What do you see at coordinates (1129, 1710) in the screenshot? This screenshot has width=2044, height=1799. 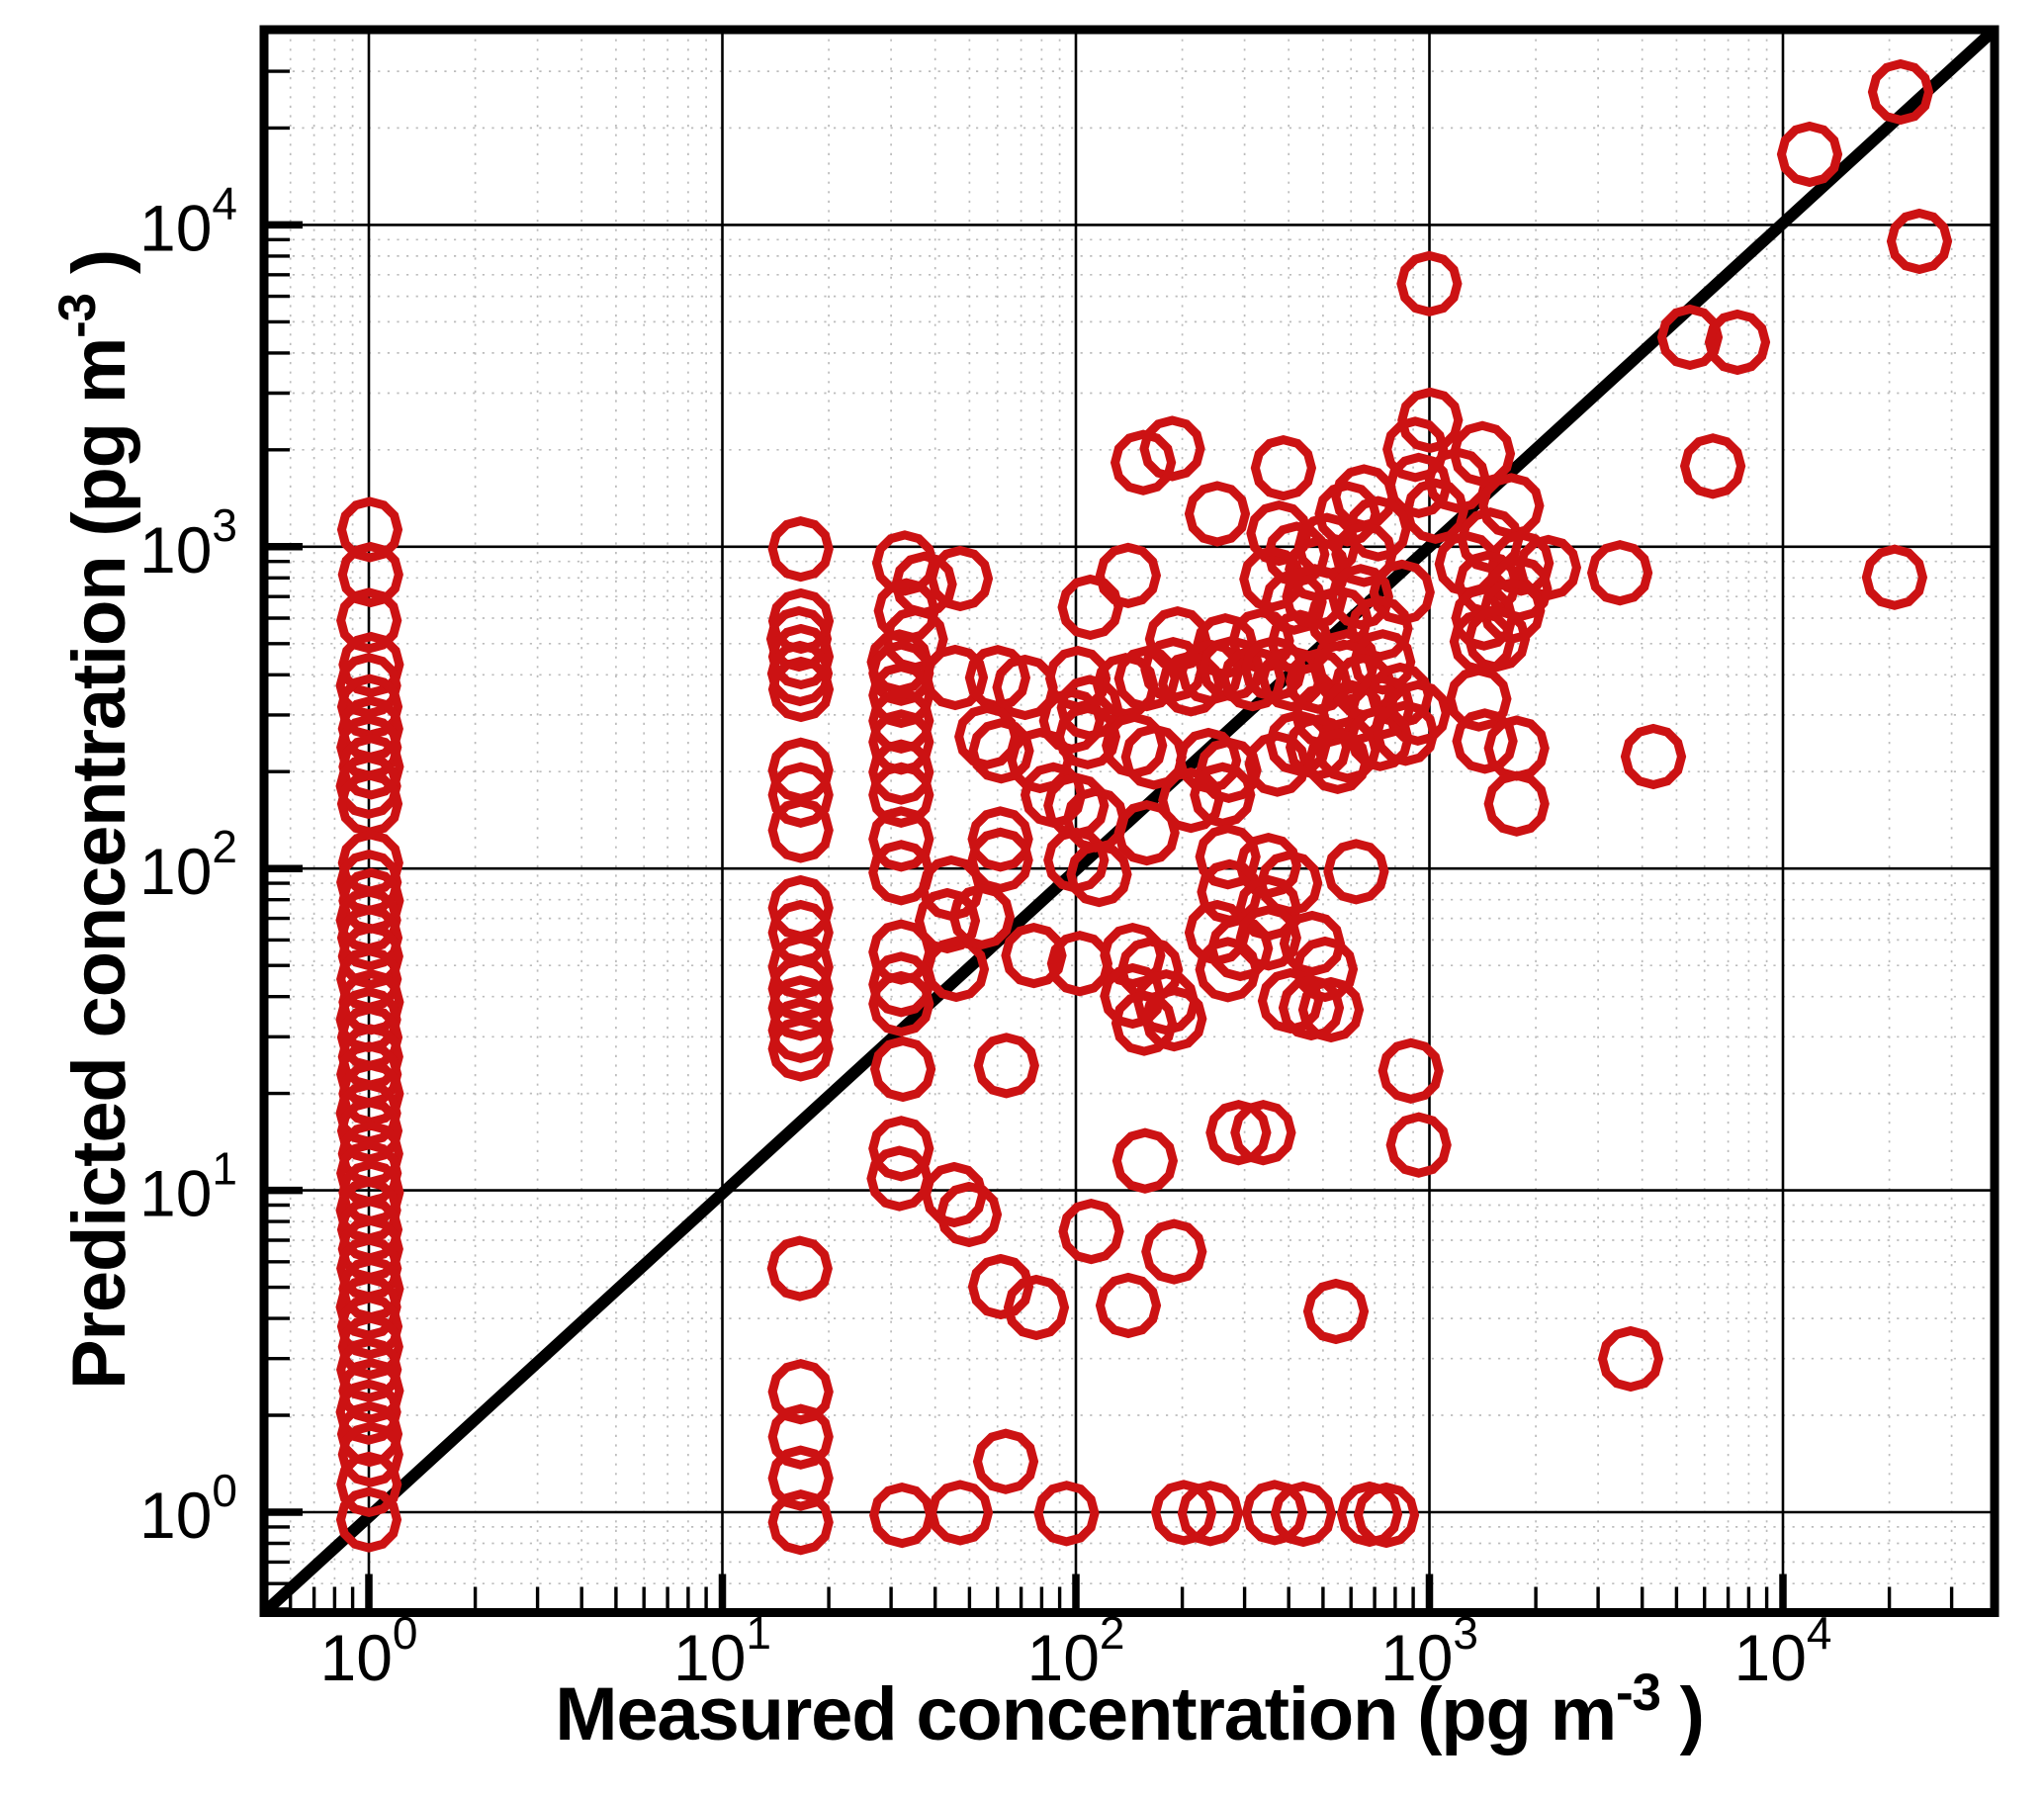 I see `svg-text:Measured concentration (pg m-3: Measured concentration (pg m-3 )` at bounding box center [1129, 1710].